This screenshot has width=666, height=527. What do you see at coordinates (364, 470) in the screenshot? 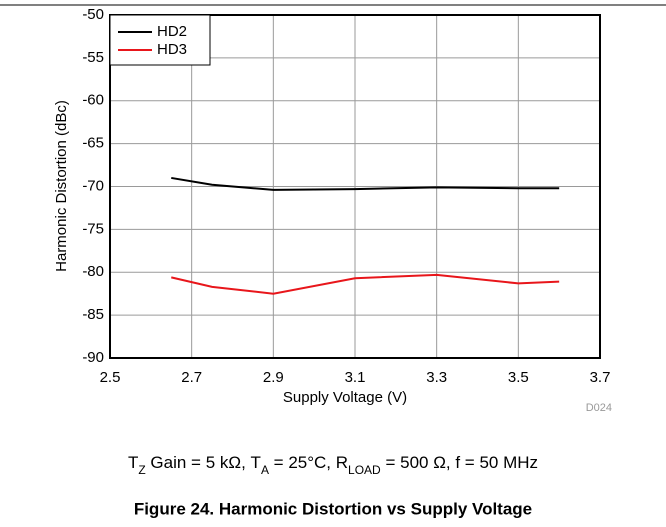
I see `caption-part: LOAD` at bounding box center [364, 470].